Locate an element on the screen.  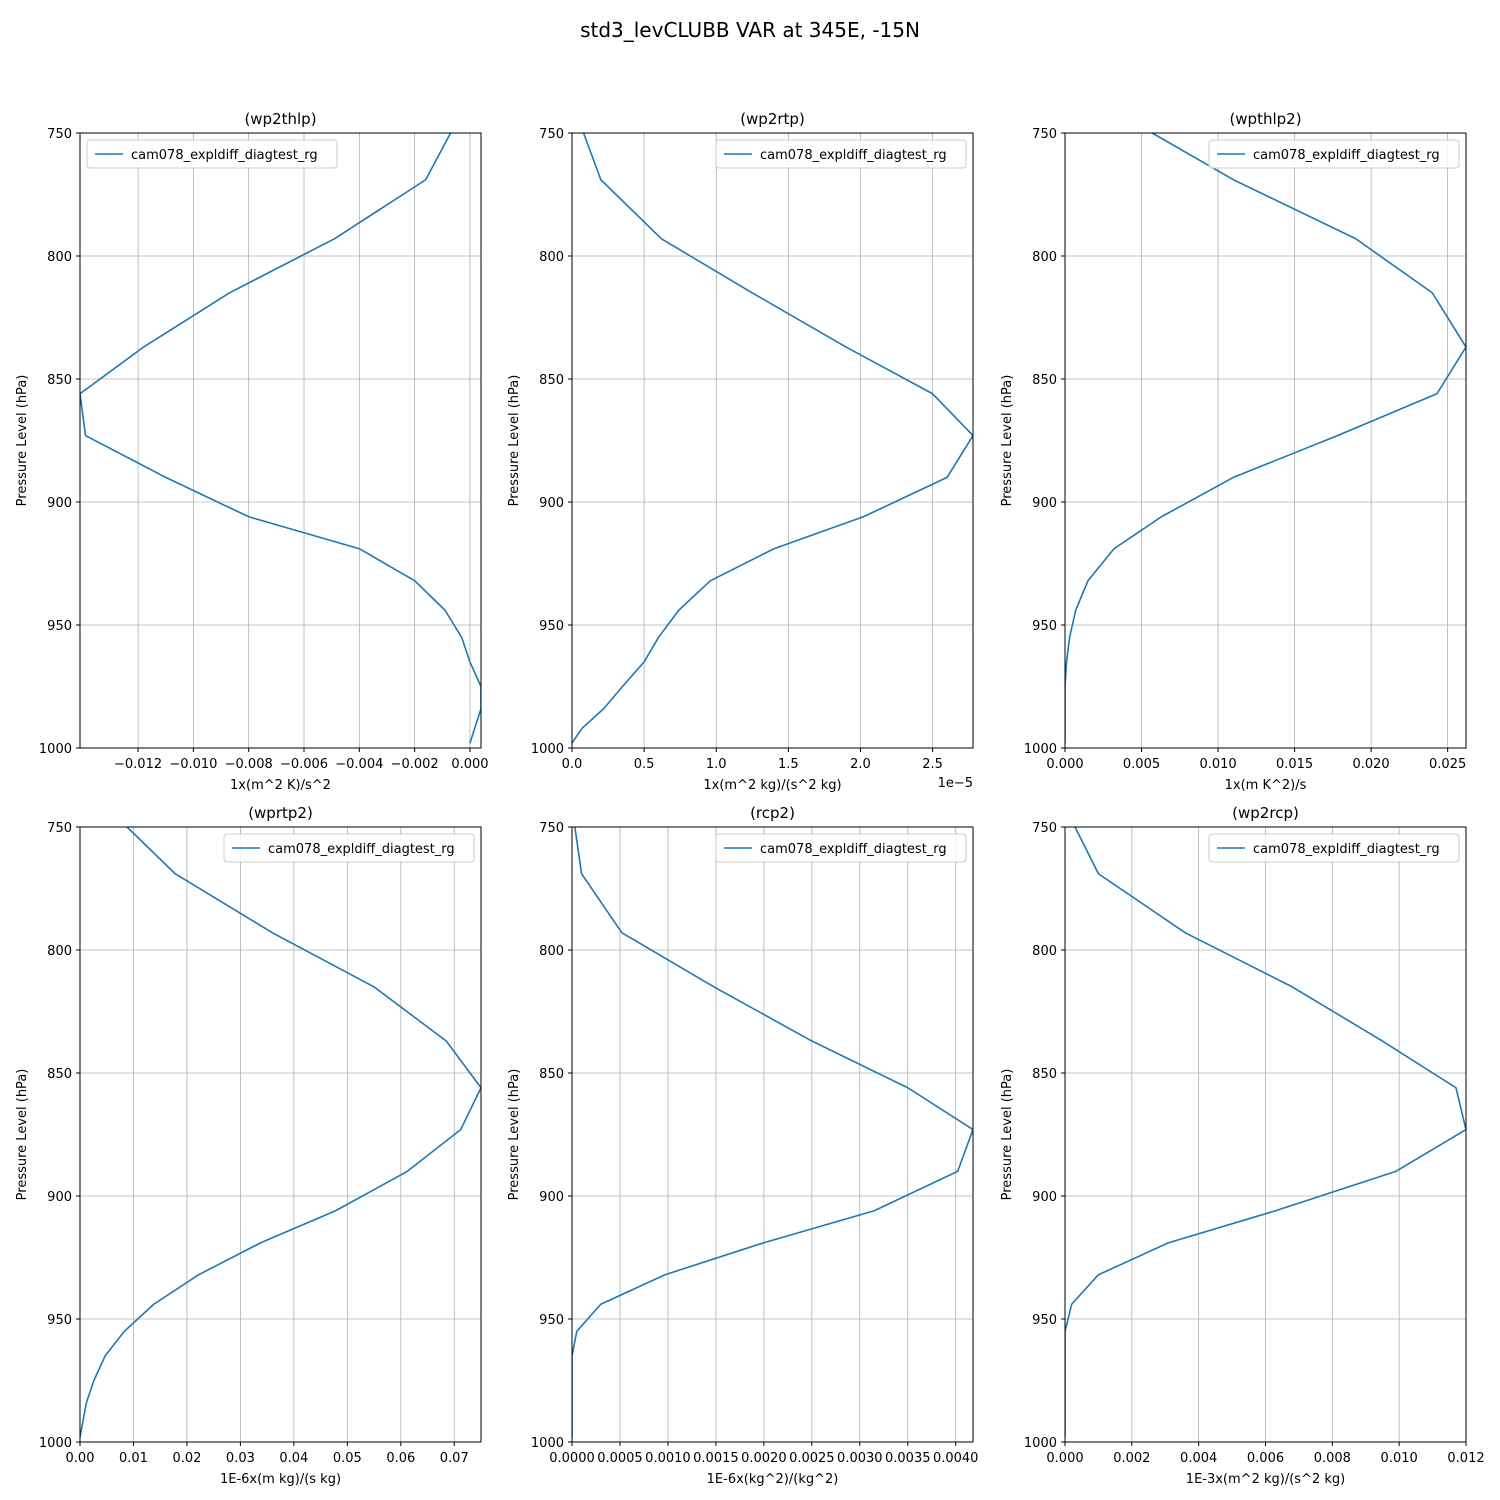
chart-2-frame is located at coordinates (1265, 440).